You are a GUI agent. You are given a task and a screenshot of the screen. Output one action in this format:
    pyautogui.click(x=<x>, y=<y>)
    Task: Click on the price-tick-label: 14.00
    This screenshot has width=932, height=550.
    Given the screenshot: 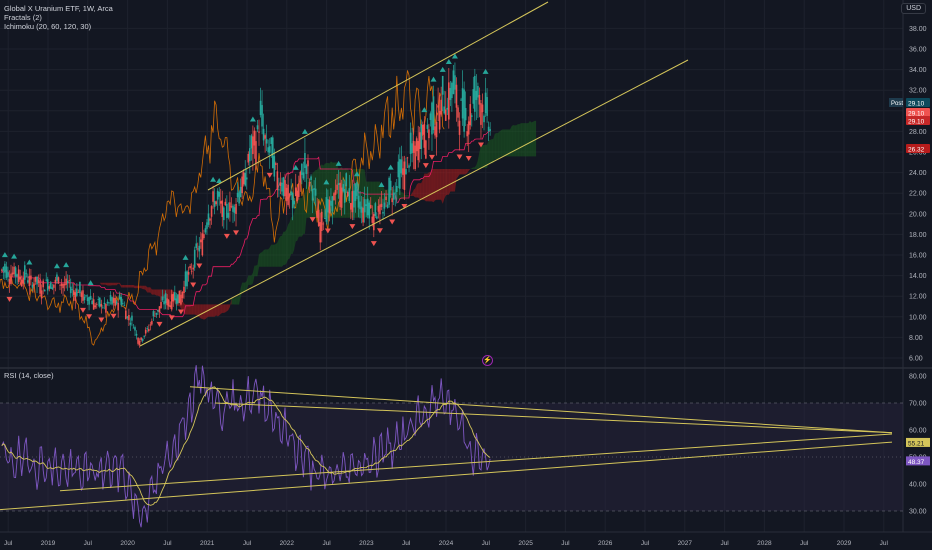 What is the action you would take?
    pyautogui.click(x=918, y=276)
    